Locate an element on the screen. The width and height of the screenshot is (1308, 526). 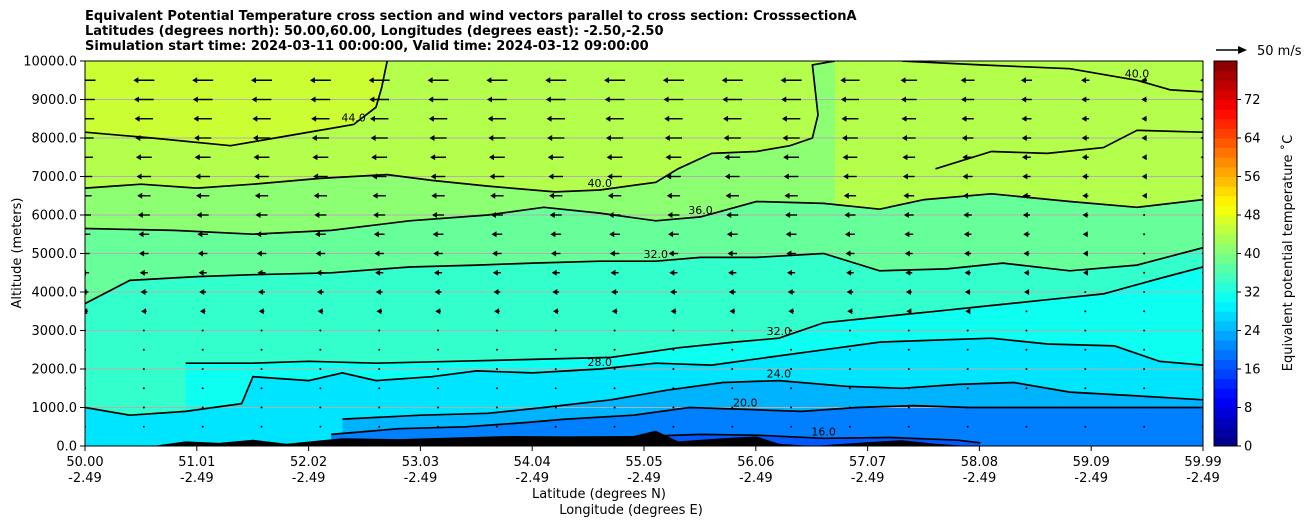
y-tick-label: 1000.0 is located at coordinates (55, 408).